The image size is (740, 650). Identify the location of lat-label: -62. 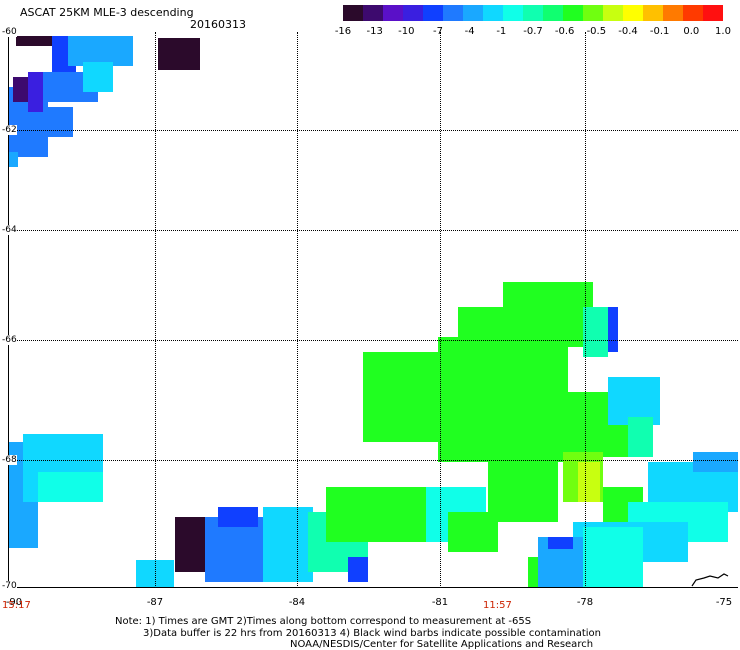
(9, 130).